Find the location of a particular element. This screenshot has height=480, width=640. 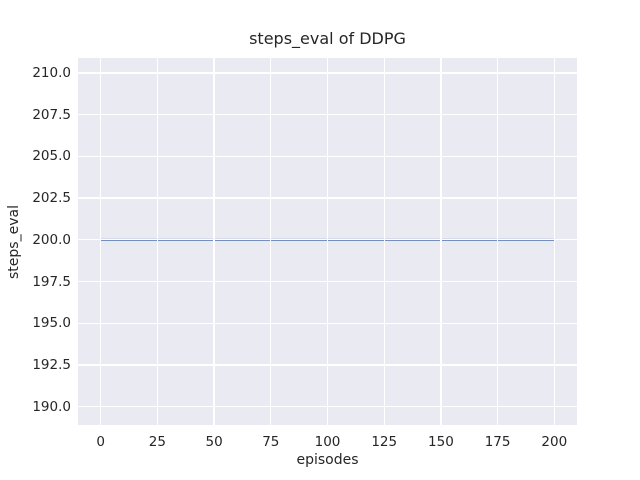

y-tick-label: 190.0 is located at coordinates (51, 406).